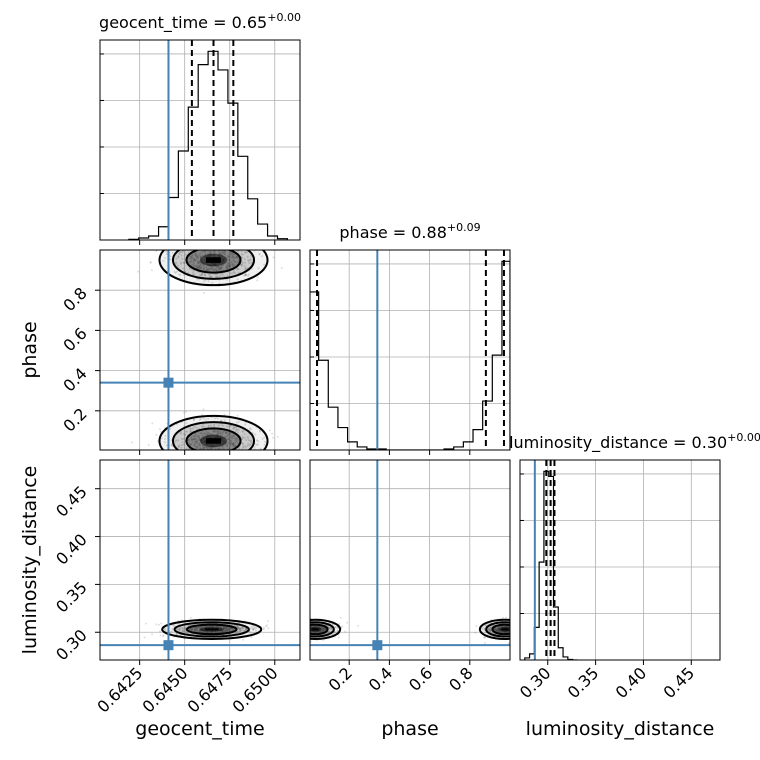  Describe the element at coordinates (410, 350) in the screenshot. I see `panel-frame` at that location.